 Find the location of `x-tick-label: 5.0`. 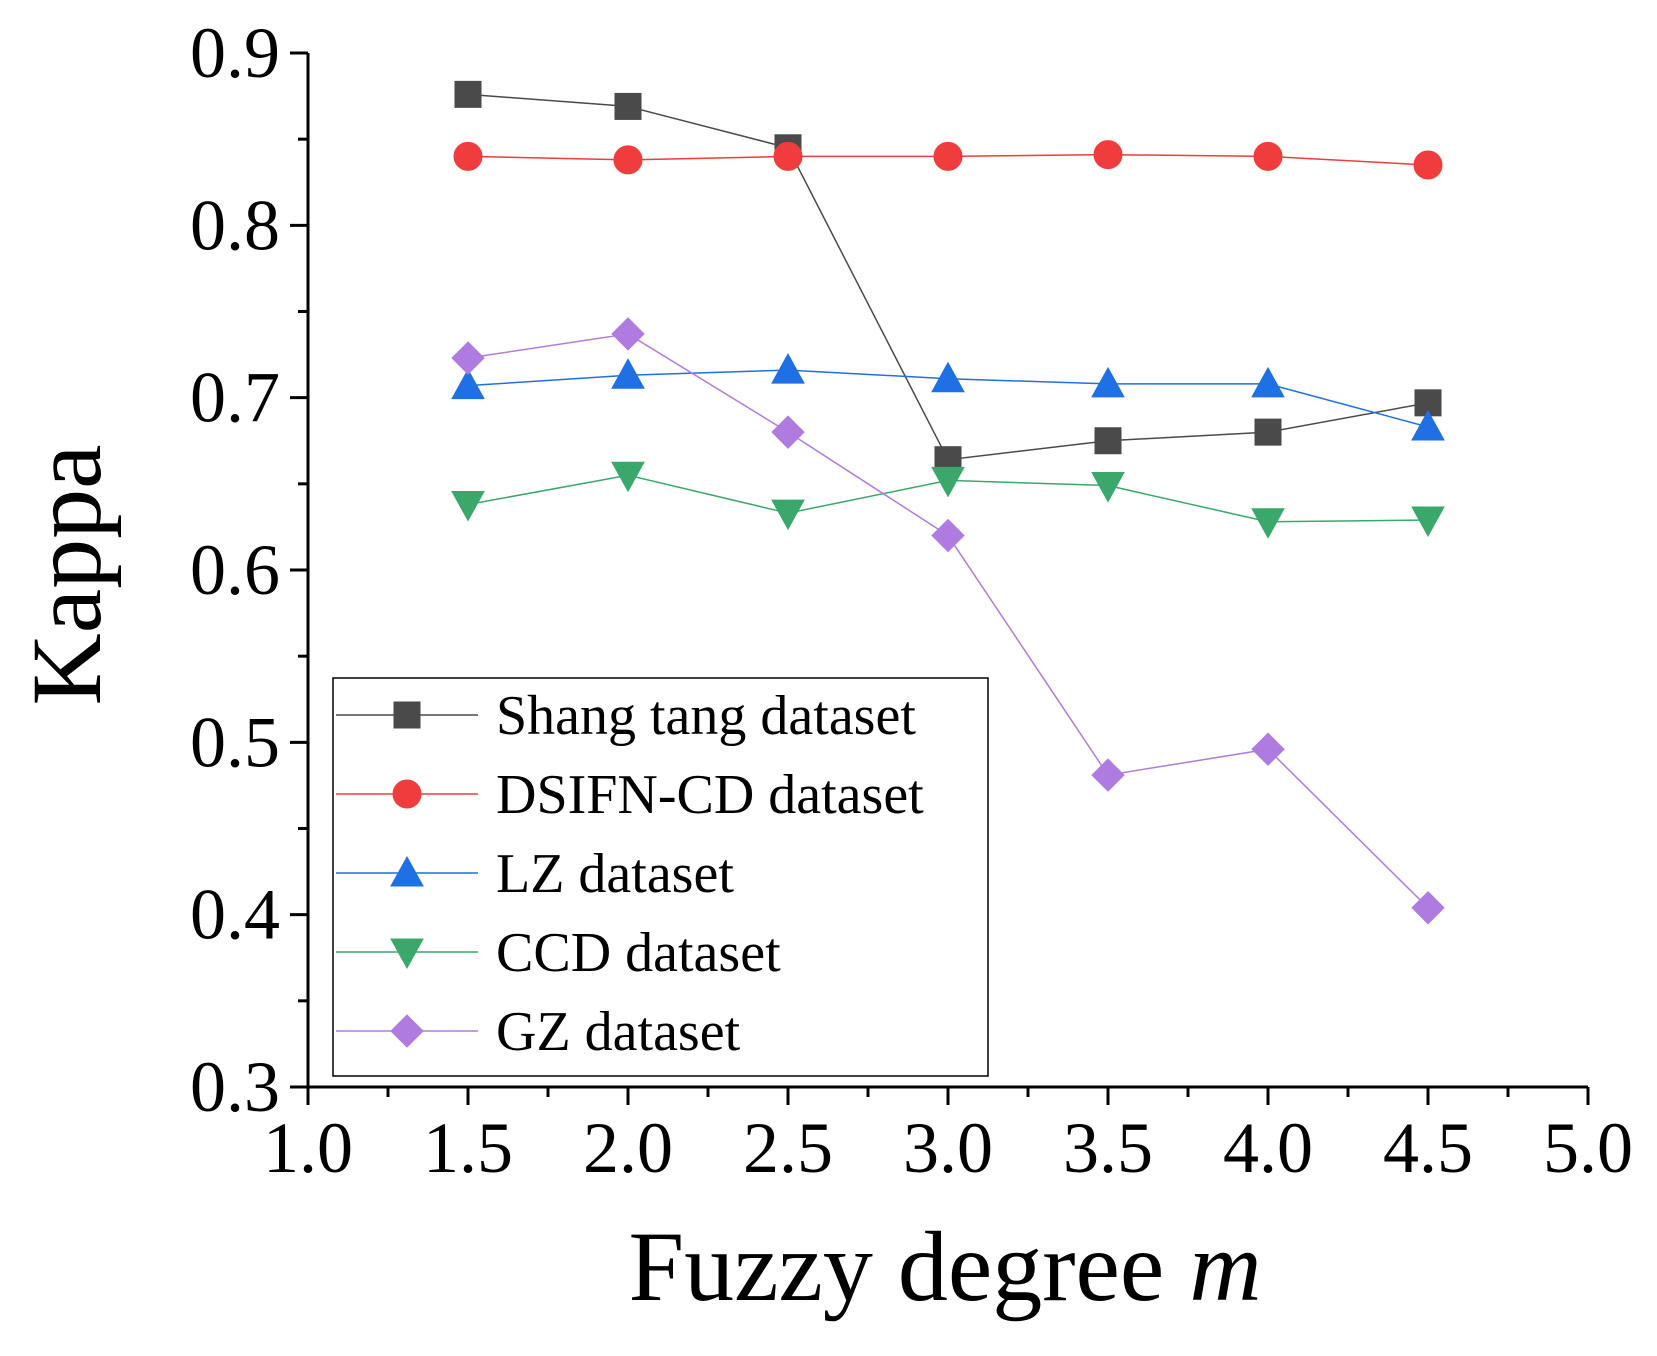

x-tick-label: 5.0 is located at coordinates (1588, 1148).